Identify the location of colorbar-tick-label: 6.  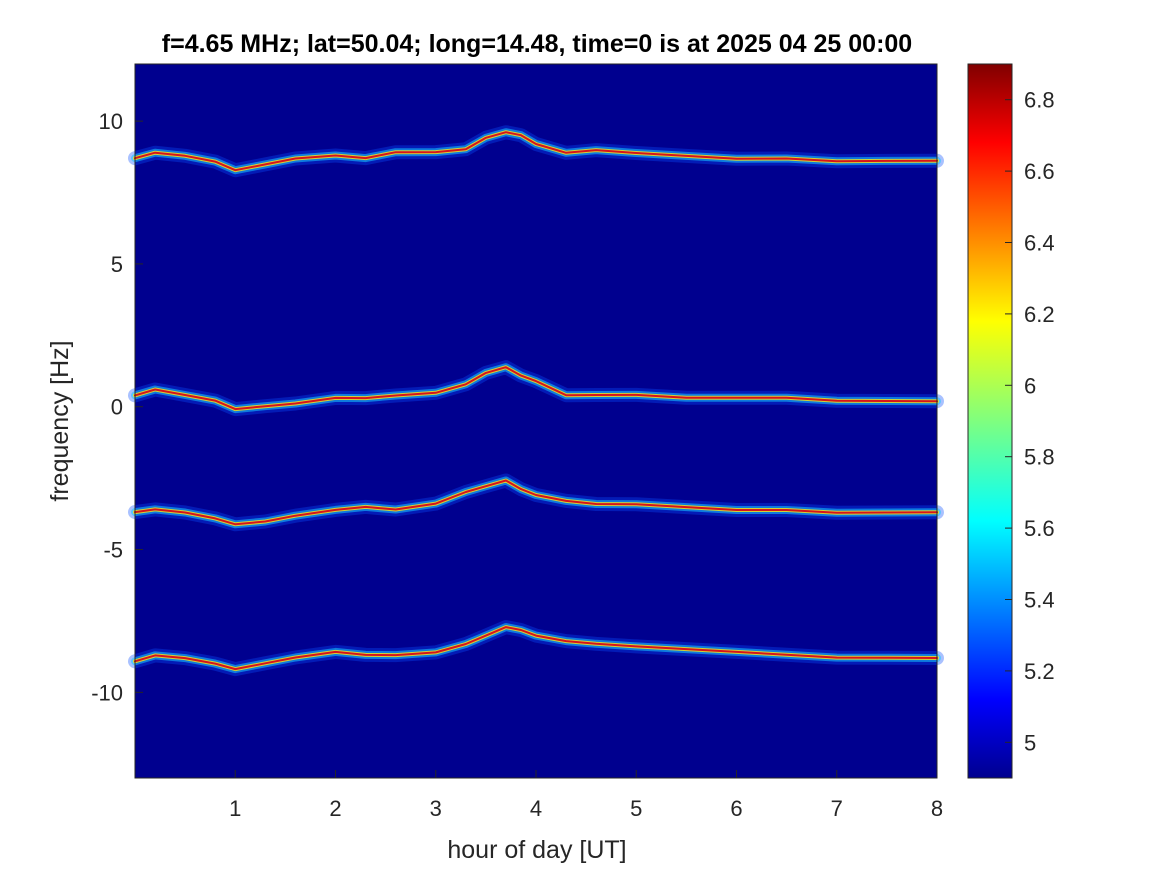
(1030, 385).